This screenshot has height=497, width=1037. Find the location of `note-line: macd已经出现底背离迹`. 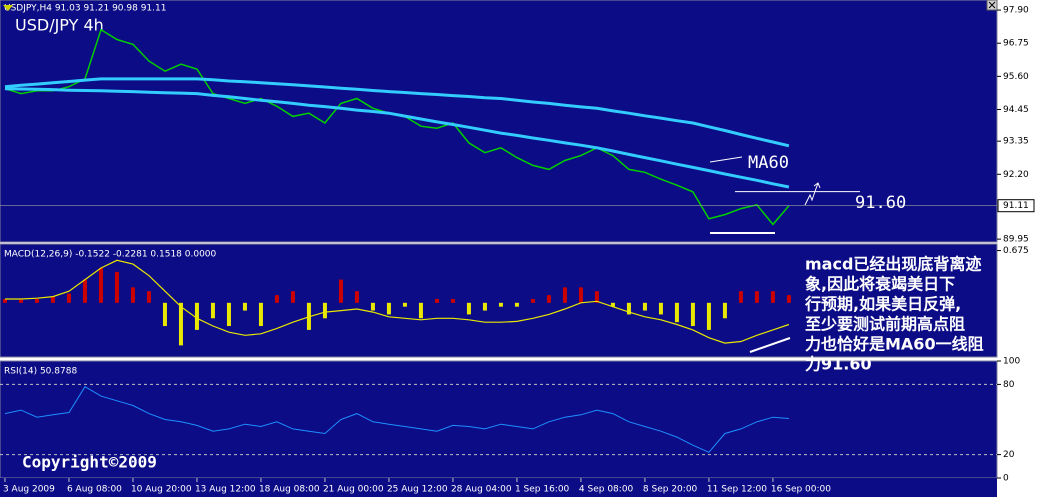

note-line: macd已经出现底背离迹 is located at coordinates (893, 264).